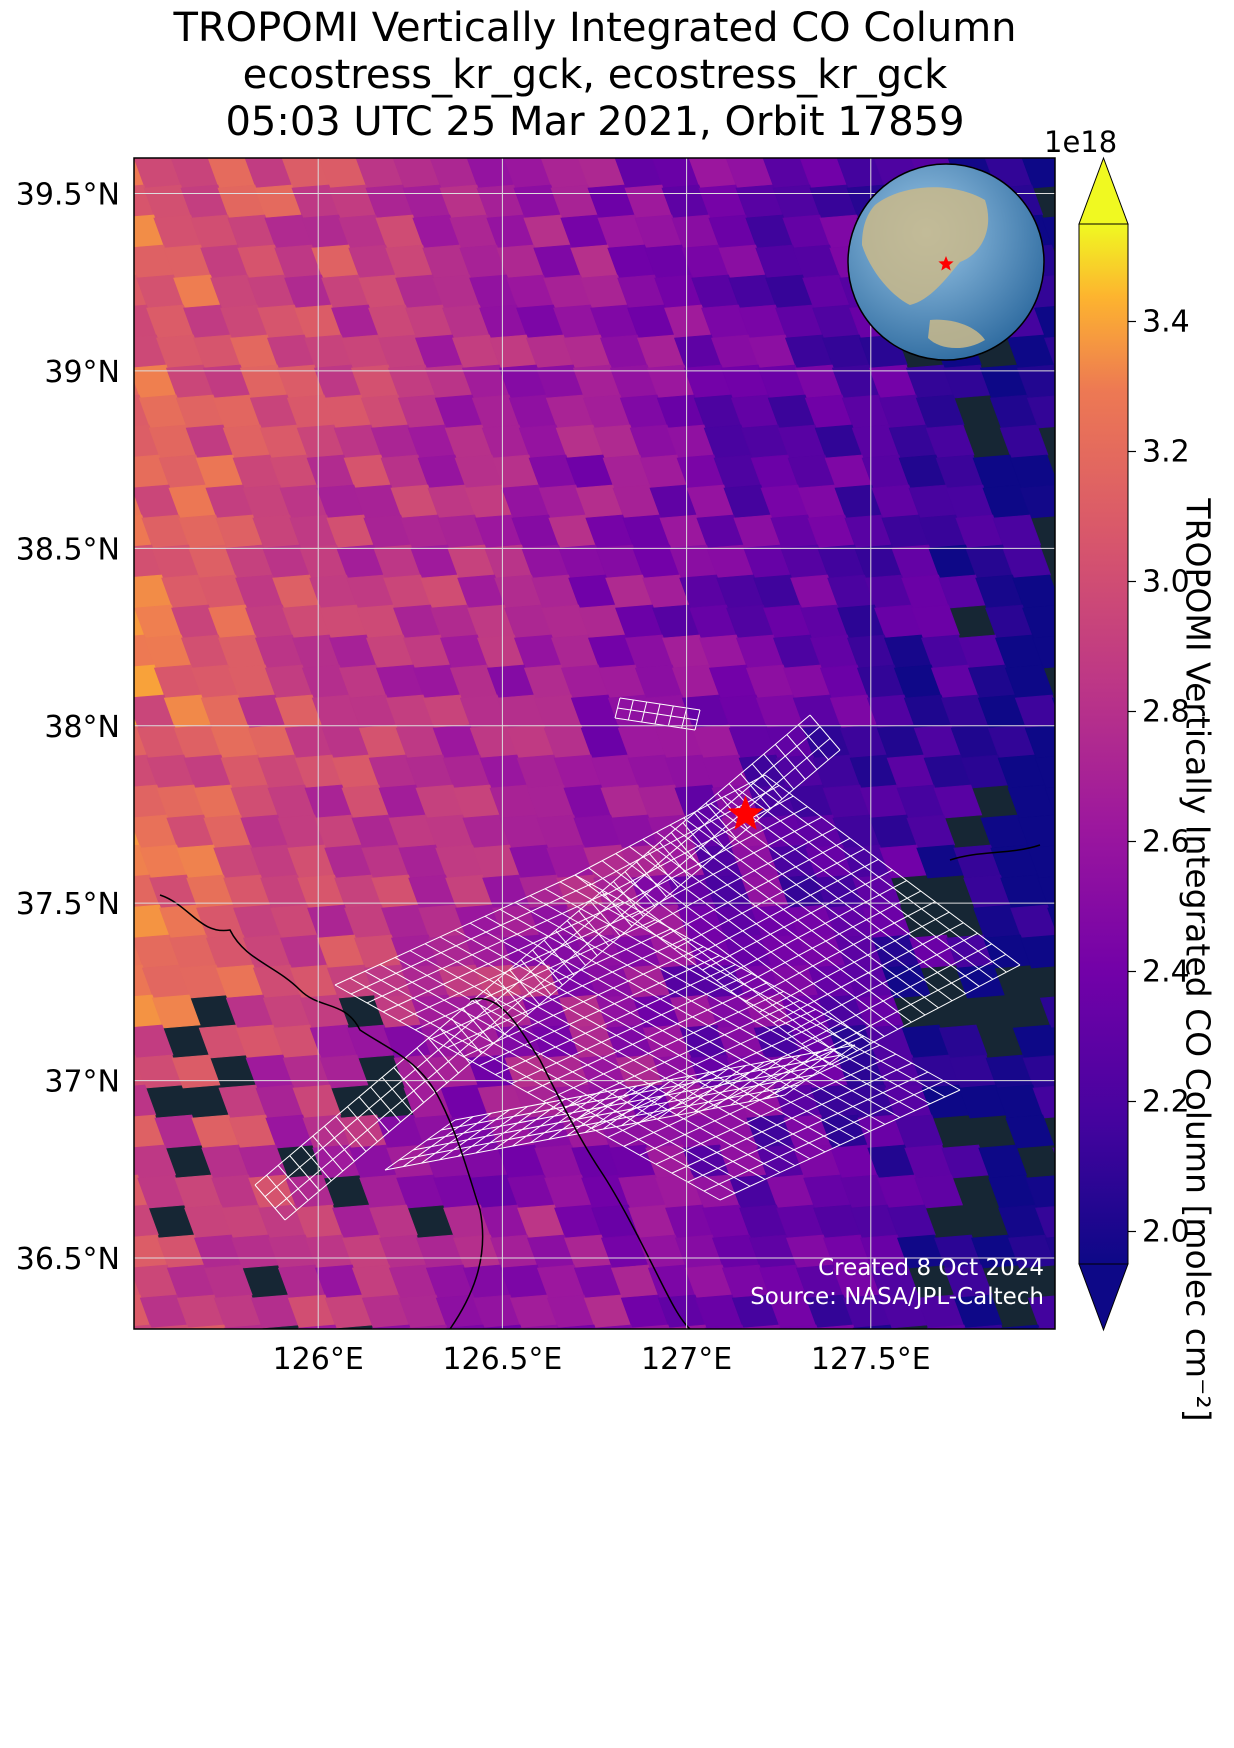 The image size is (1234, 1748). I want to click on lat-tick-label: 38.5°N, so click(68, 549).